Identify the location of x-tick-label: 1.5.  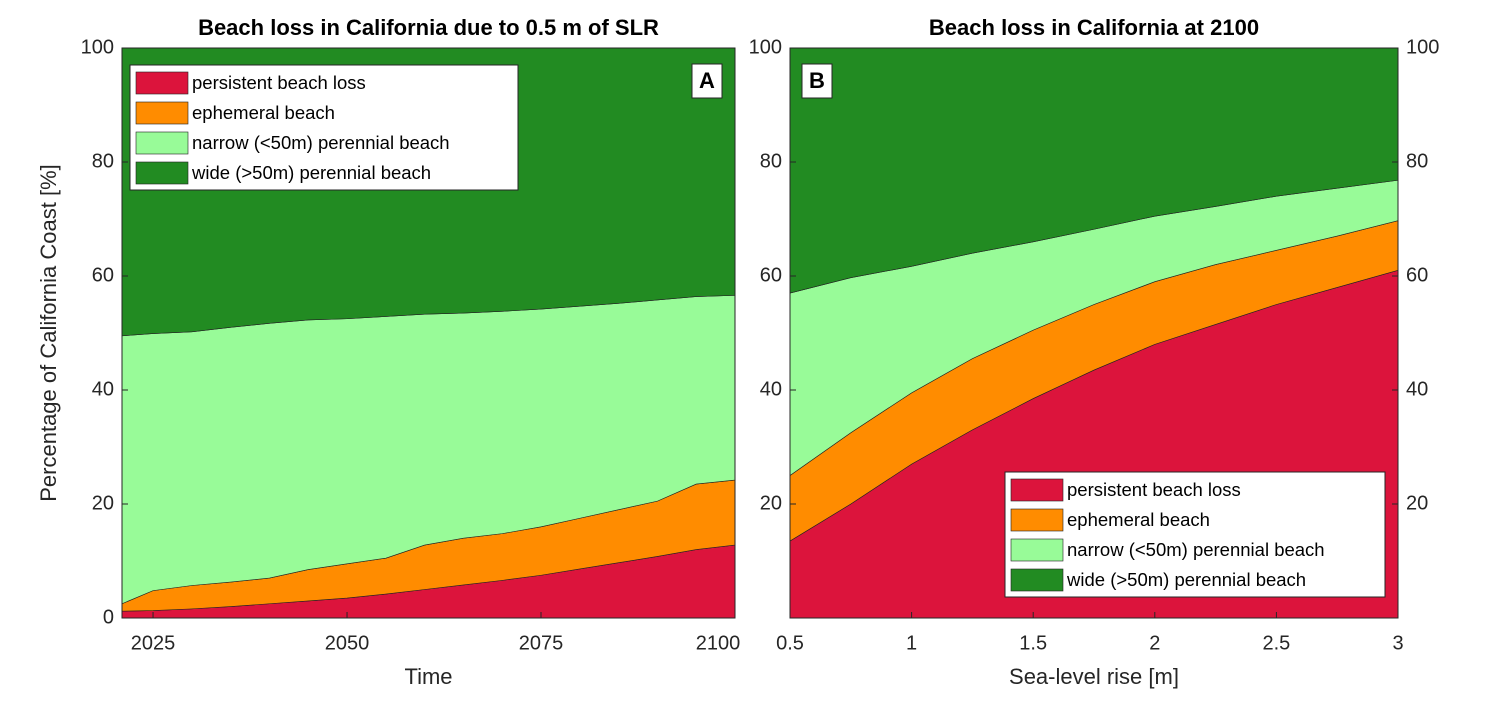
(1033, 643).